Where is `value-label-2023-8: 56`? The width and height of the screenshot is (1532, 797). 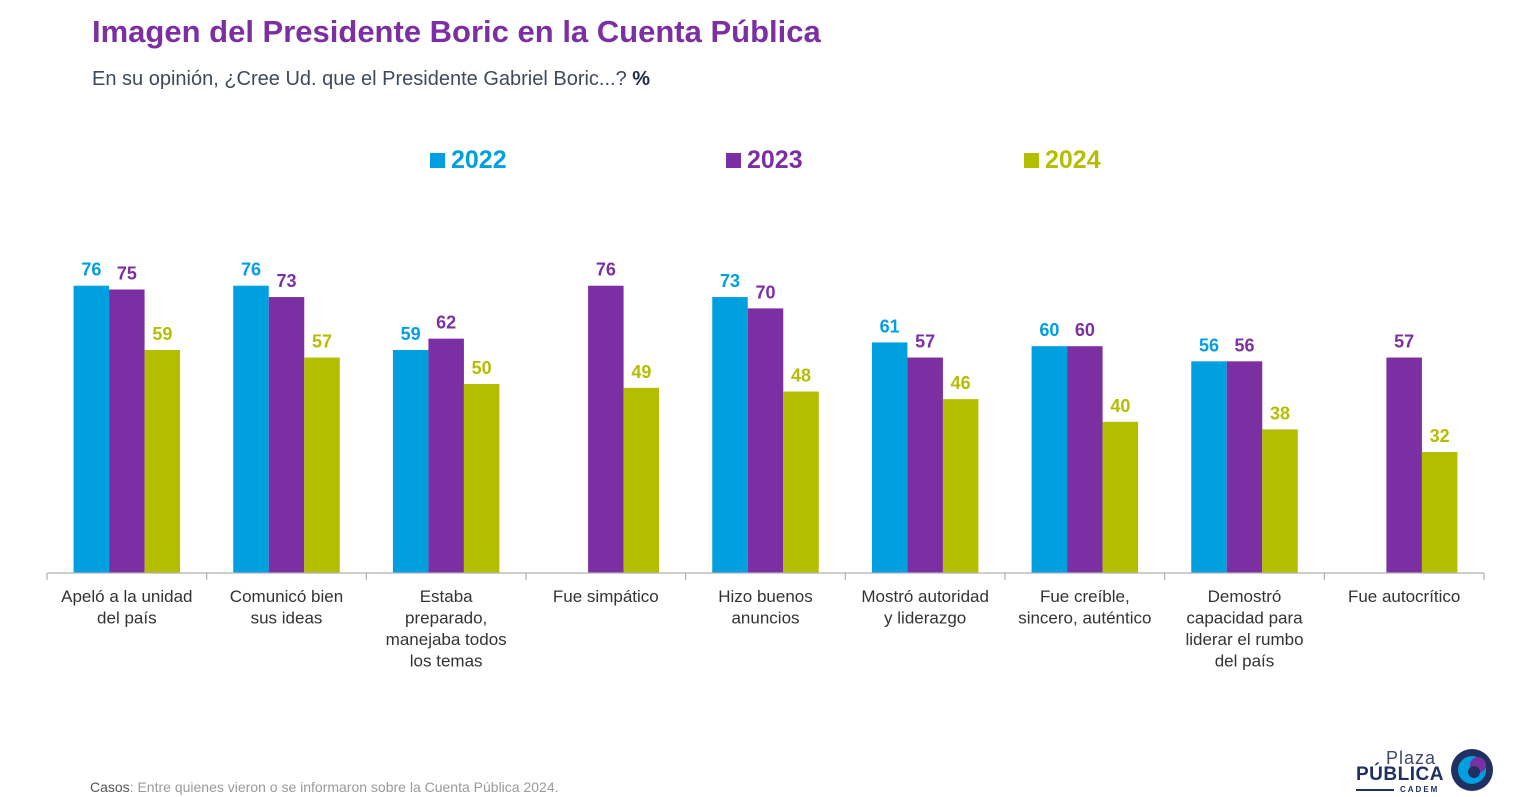
value-label-2023-8: 56 is located at coordinates (1244, 345).